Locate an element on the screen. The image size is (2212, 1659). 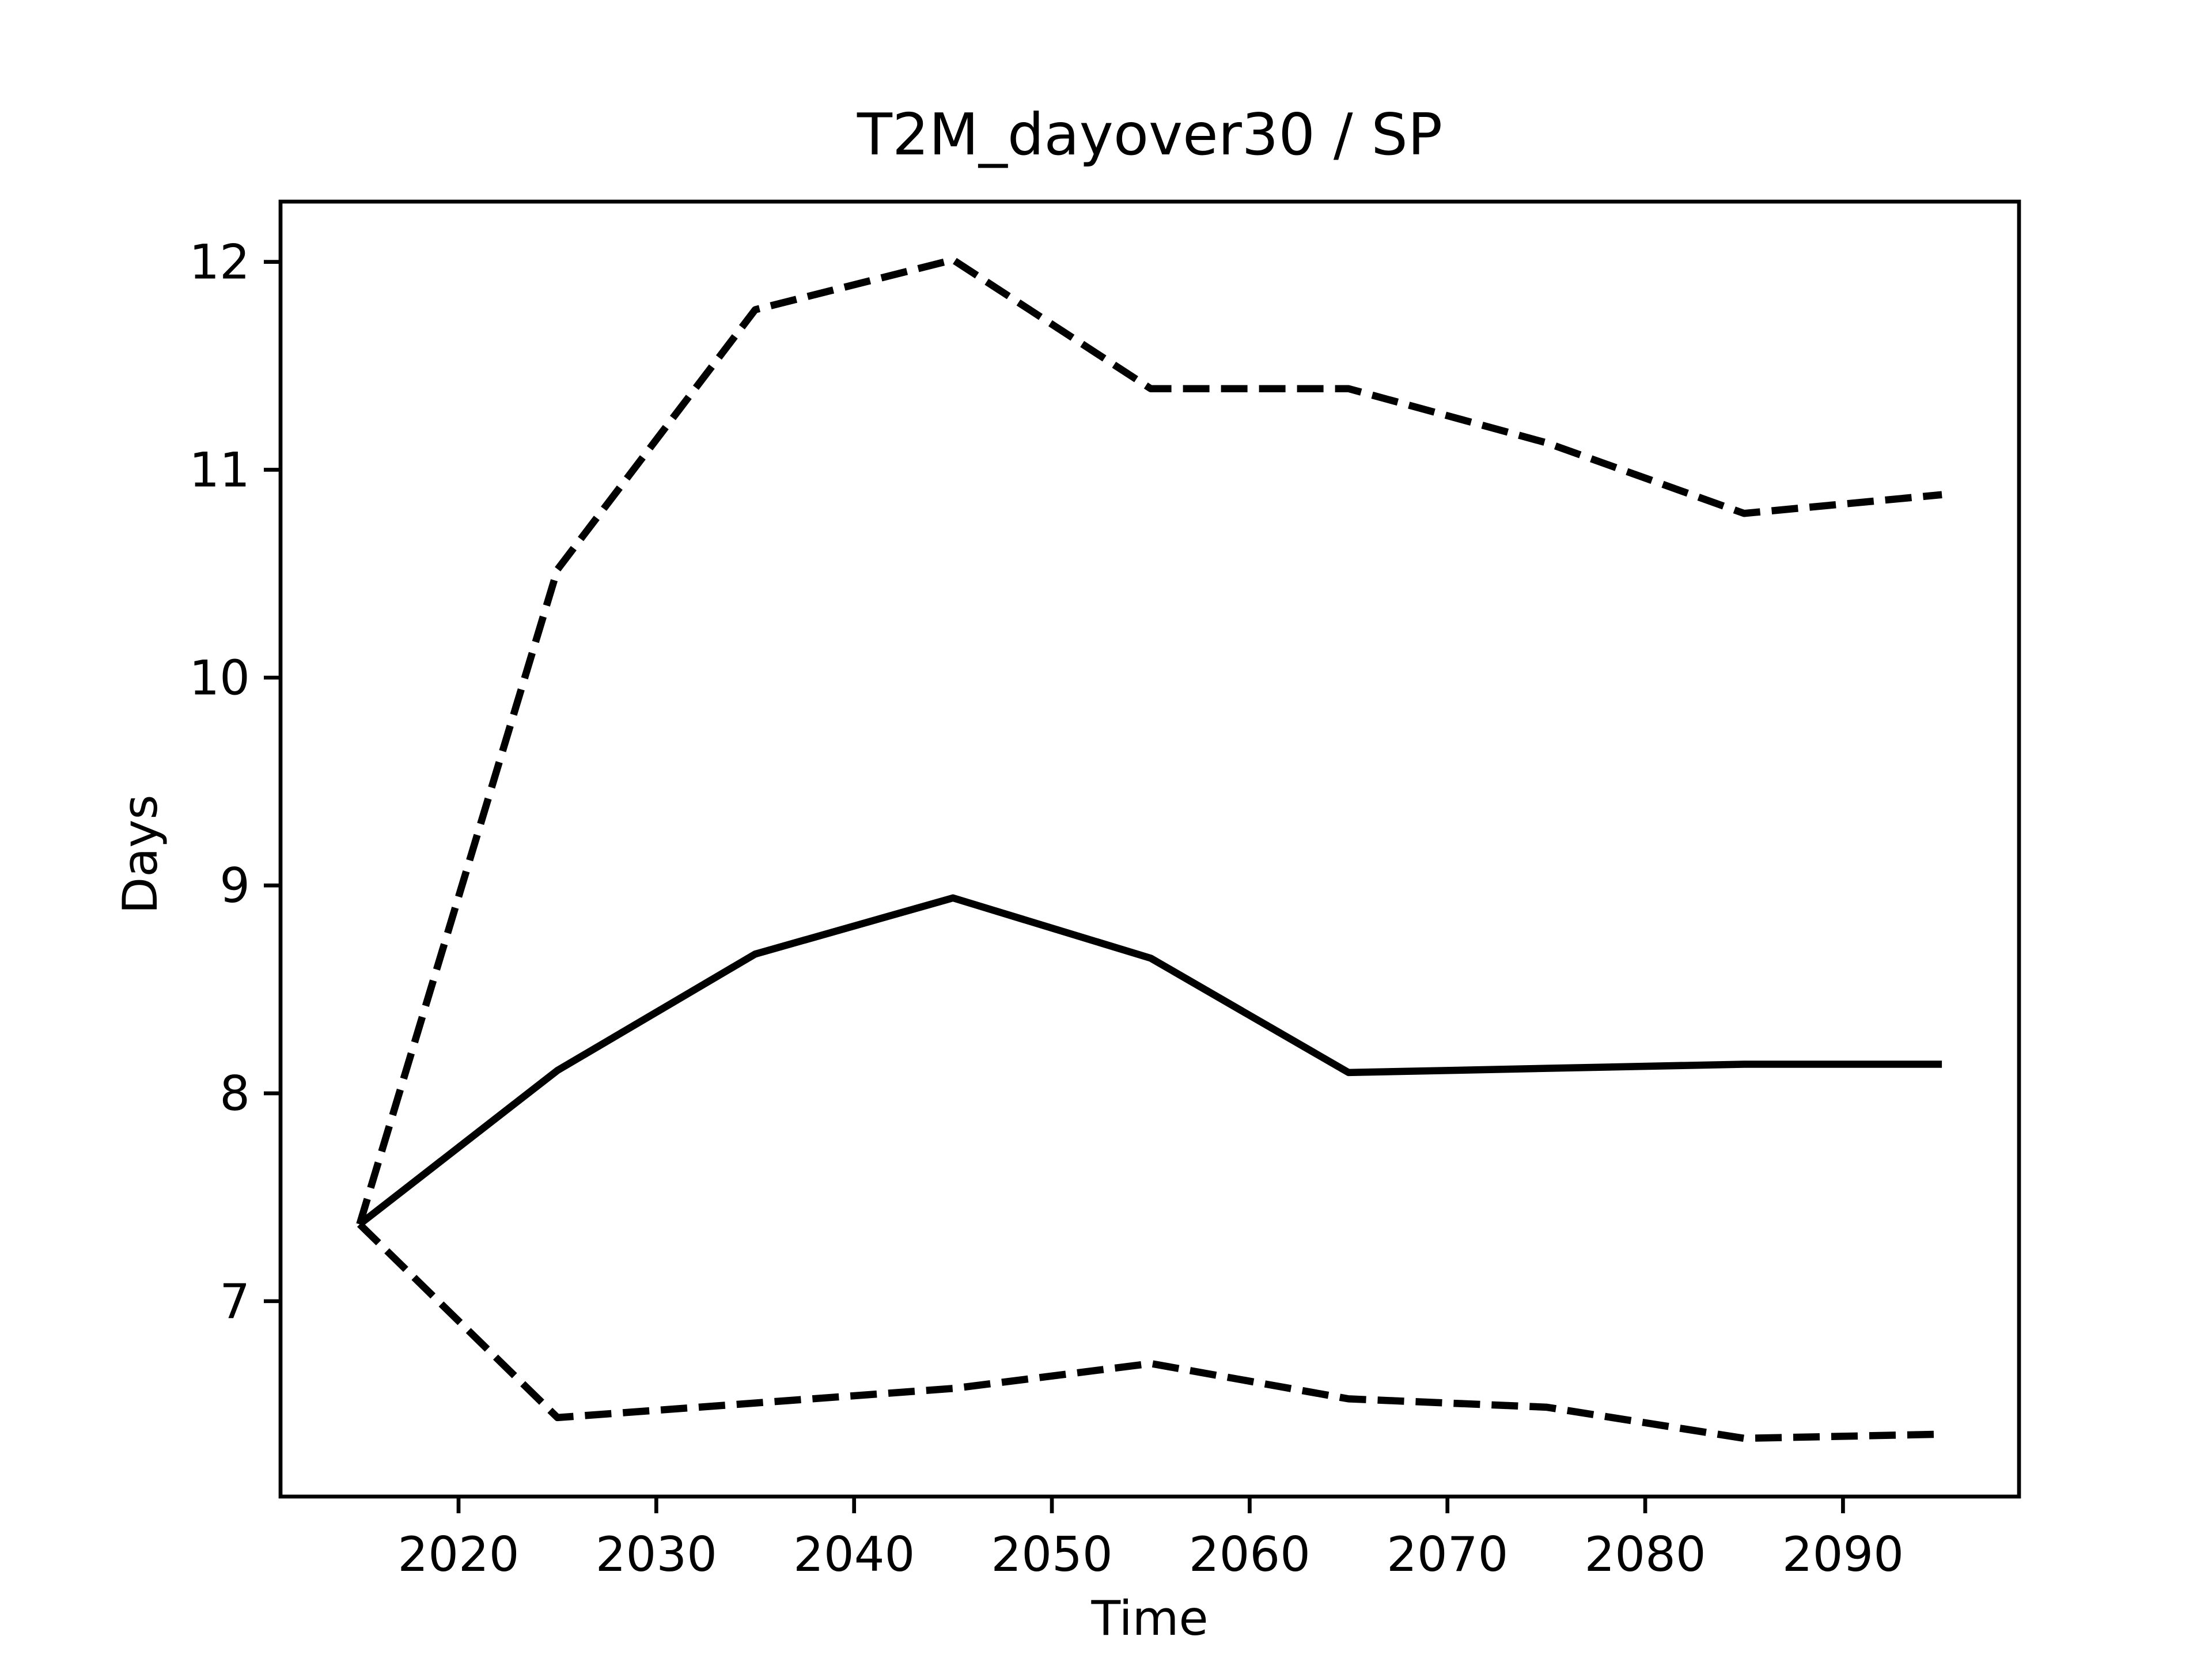
y-tick-label: 12 is located at coordinates (219, 262).